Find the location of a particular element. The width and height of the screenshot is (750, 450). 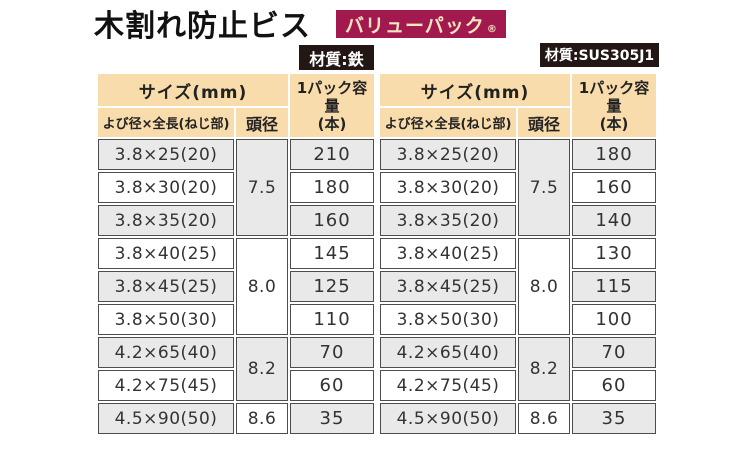

capacity-cell: 140 is located at coordinates (614, 220).